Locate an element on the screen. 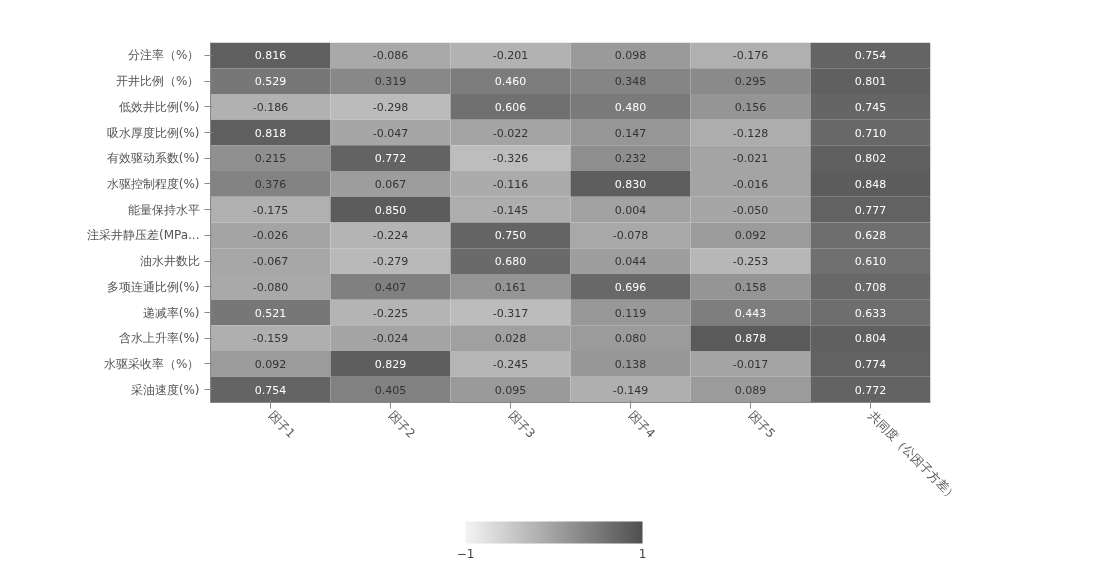  data-label: 0.161 is located at coordinates (510, 287).